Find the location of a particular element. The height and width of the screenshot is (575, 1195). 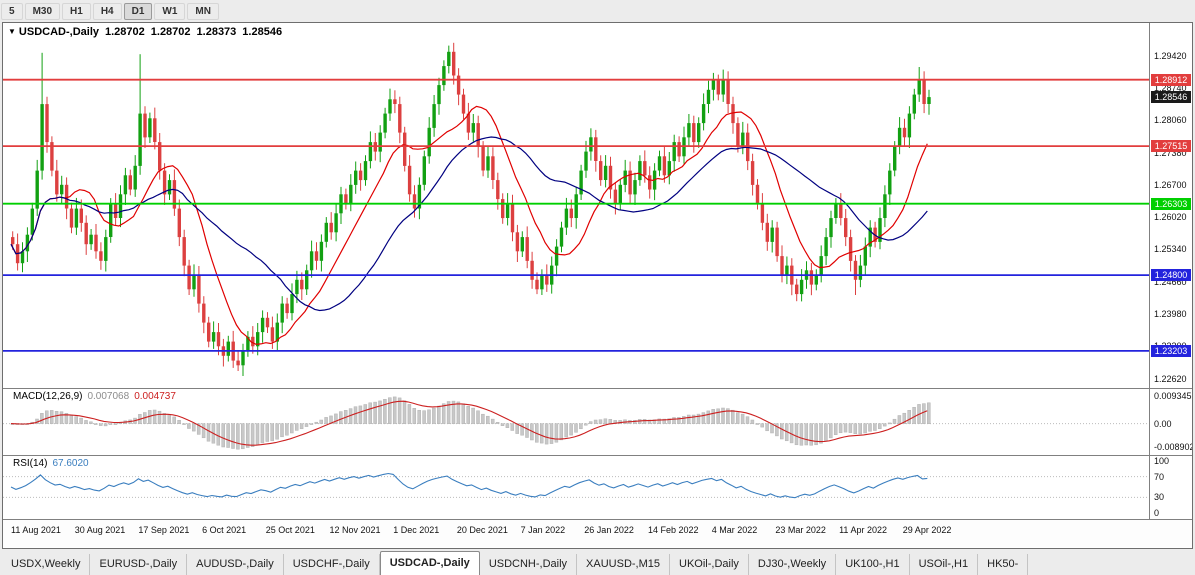

date-tick: 6 Oct 2021 is located at coordinates (224, 530).